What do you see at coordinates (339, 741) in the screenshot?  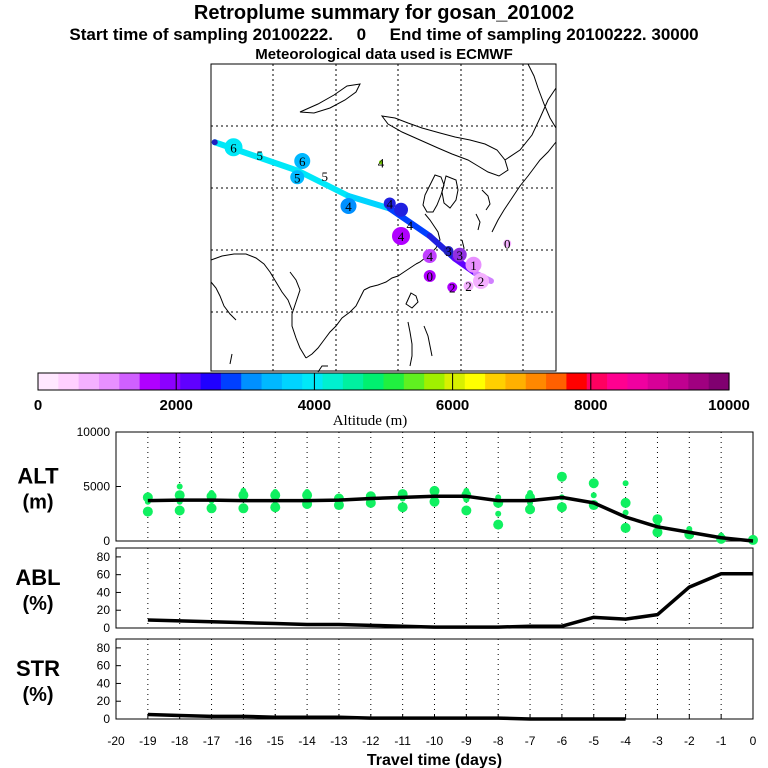 I see `x-tick-label: -13` at bounding box center [339, 741].